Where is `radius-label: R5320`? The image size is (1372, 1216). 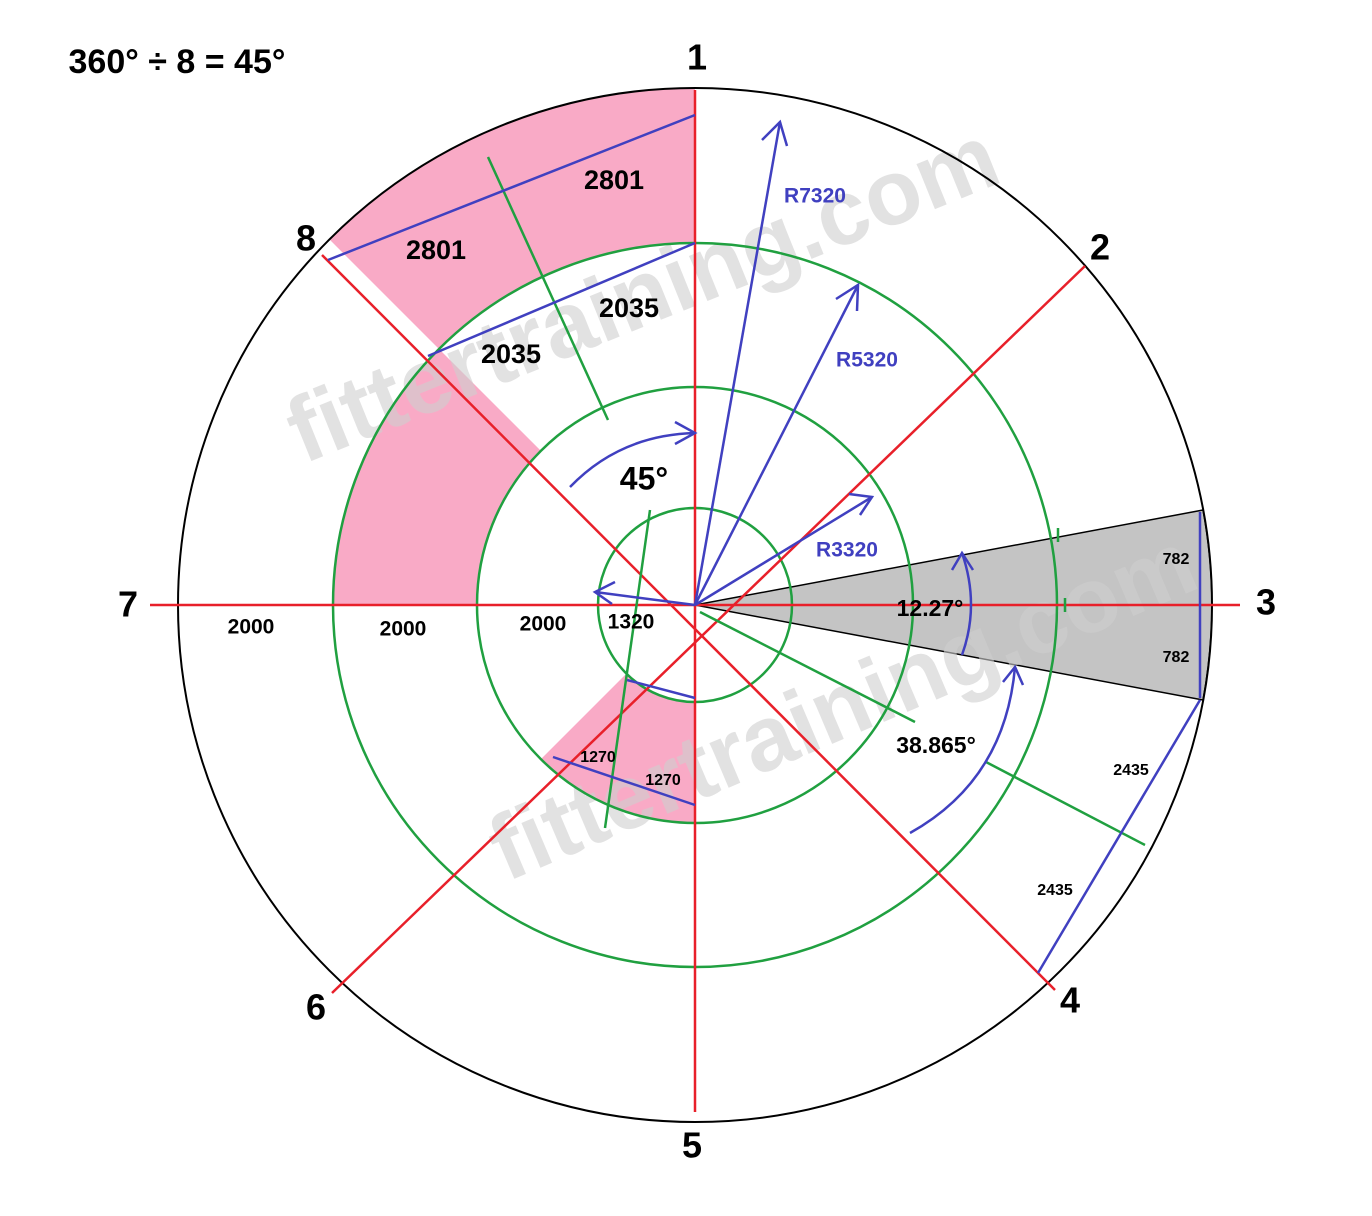 radius-label: R5320 is located at coordinates (867, 360).